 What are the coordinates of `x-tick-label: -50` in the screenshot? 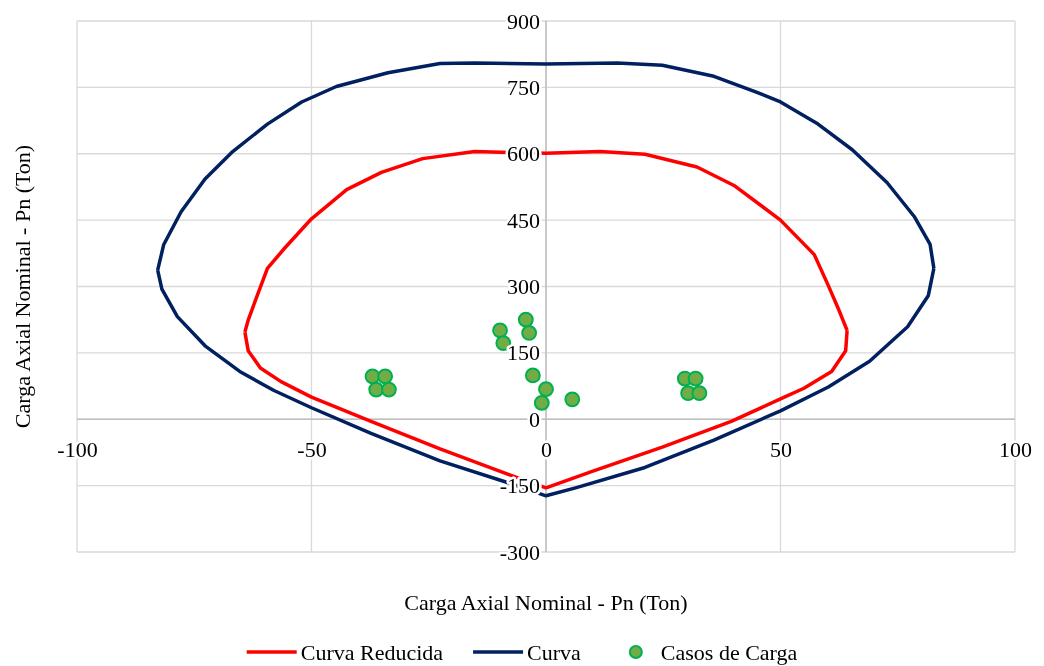 It's located at (312, 449).